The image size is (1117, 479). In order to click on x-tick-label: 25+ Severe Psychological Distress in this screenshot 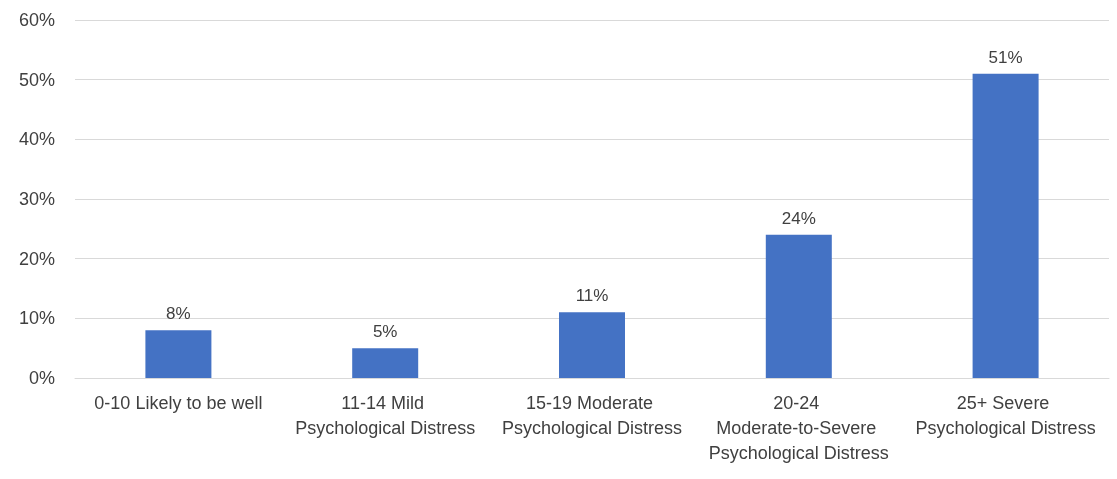, I will do `click(1005, 415)`.